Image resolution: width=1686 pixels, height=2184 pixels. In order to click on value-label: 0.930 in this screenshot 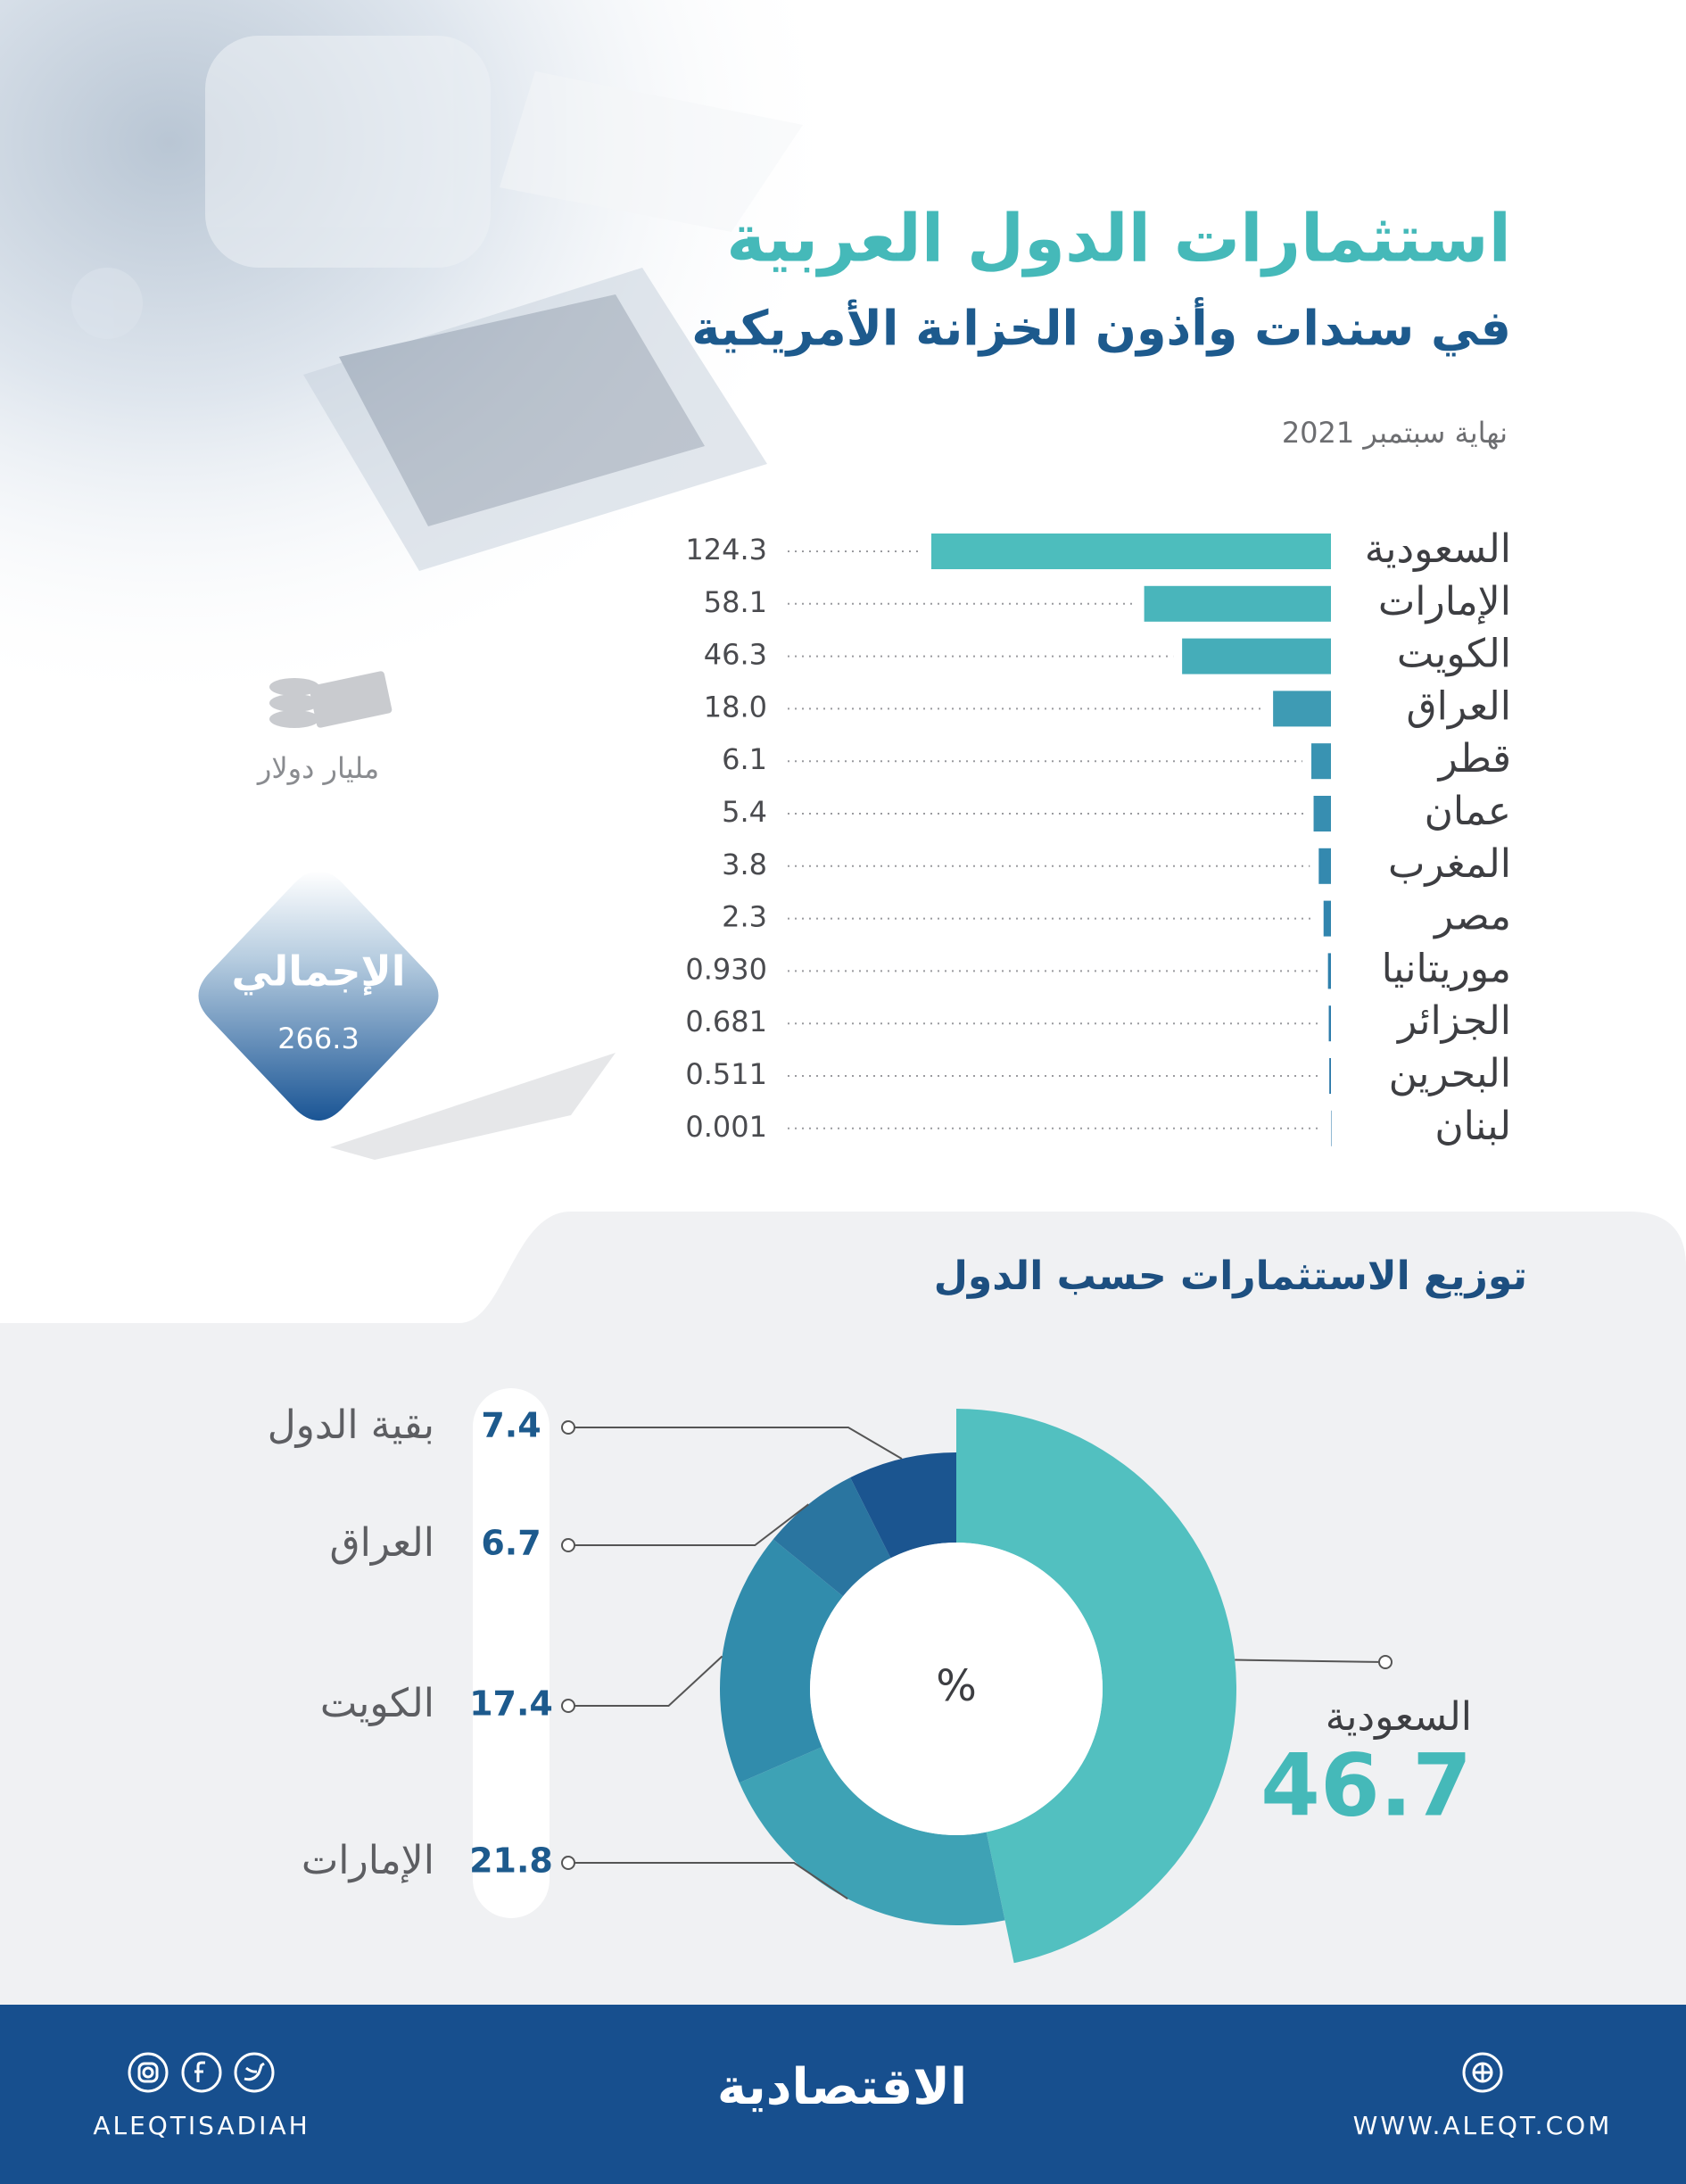, I will do `click(726, 969)`.